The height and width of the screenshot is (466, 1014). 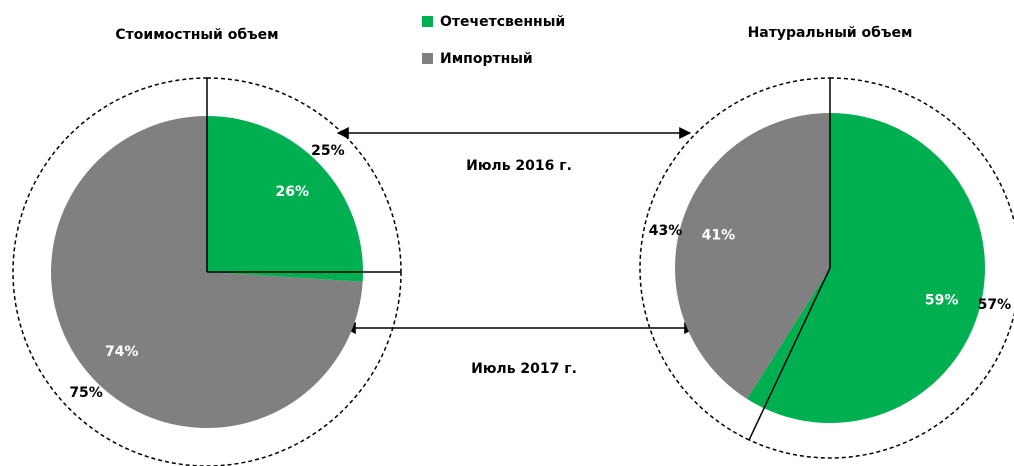 What do you see at coordinates (519, 166) in the screenshot?
I see `annotation: Июль 2016 г.` at bounding box center [519, 166].